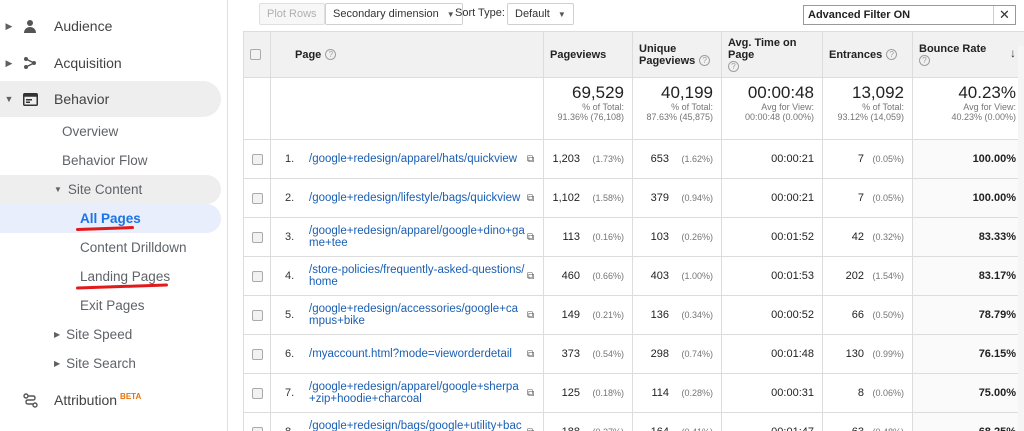 This screenshot has width=1024, height=431. What do you see at coordinates (772, 54) in the screenshot?
I see `header-avg-time: Avg. Time on Page?` at bounding box center [772, 54].